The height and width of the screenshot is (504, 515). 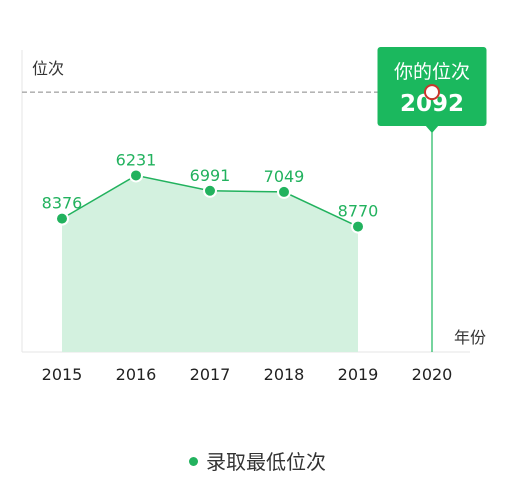 I want to click on data-point-2017, so click(x=210, y=190).